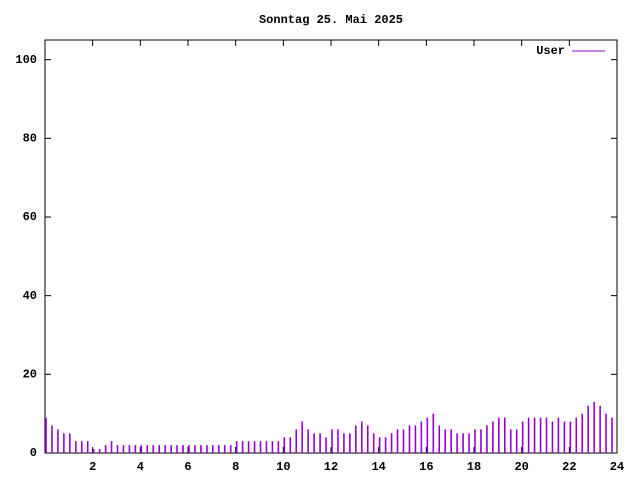  Describe the element at coordinates (474, 467) in the screenshot. I see `x-tick-label: 18` at that location.